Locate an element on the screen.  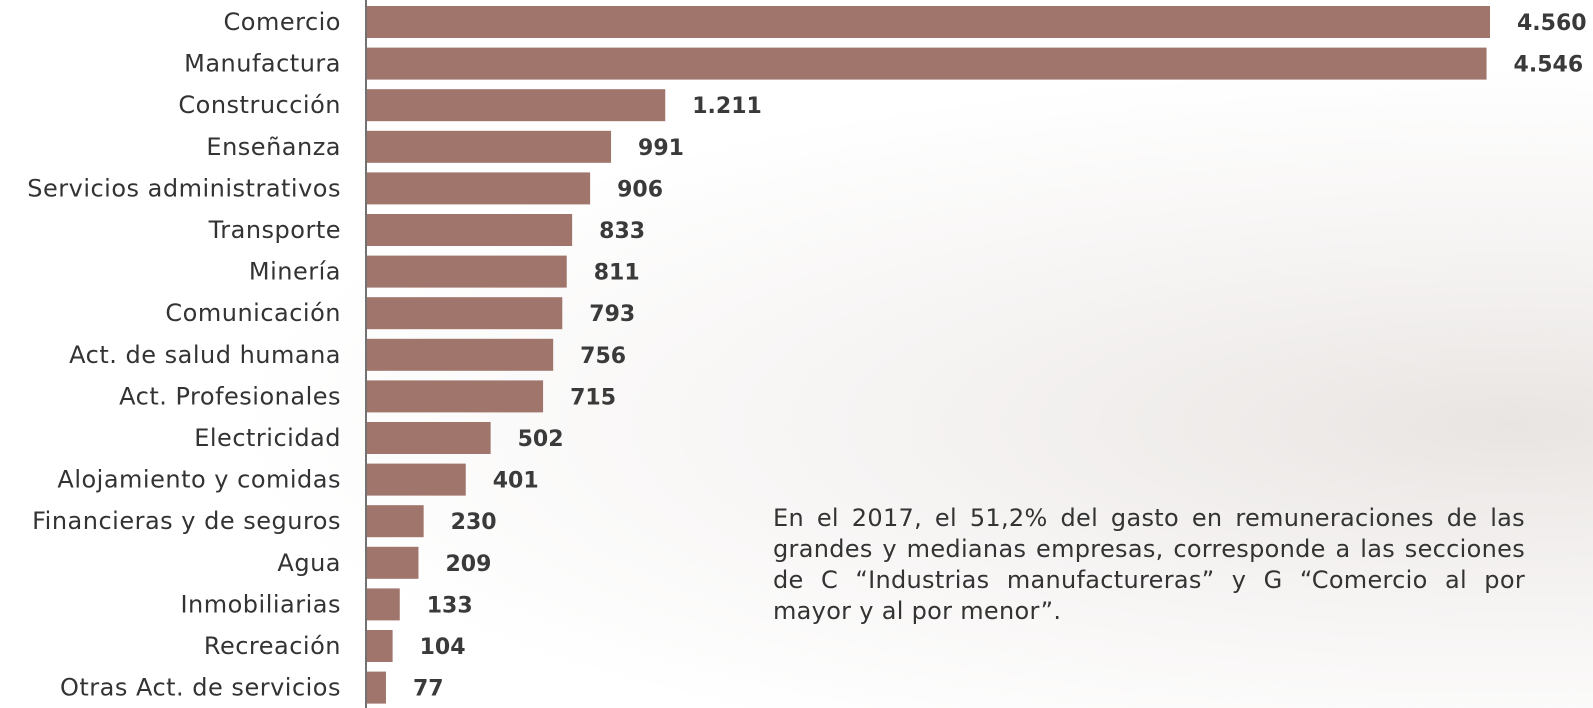
value-label: 4.546 is located at coordinates (1549, 65).